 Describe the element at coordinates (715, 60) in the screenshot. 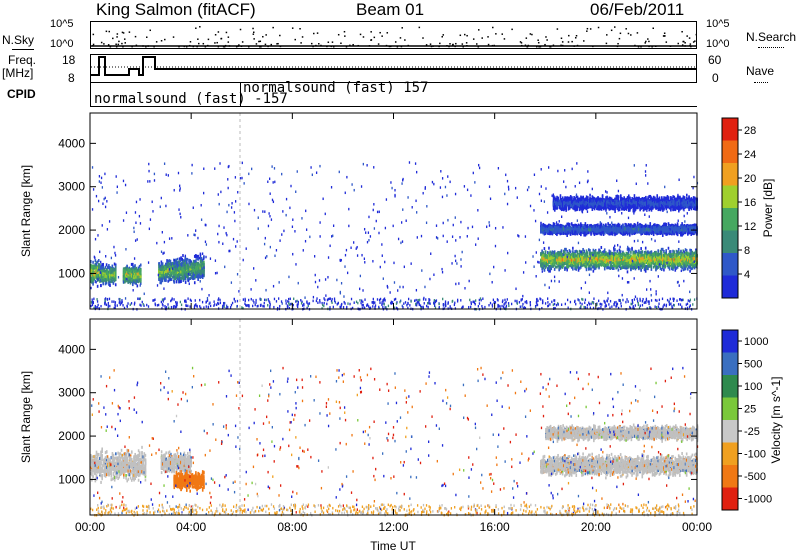

I see `nave-tick-top: 60` at that location.